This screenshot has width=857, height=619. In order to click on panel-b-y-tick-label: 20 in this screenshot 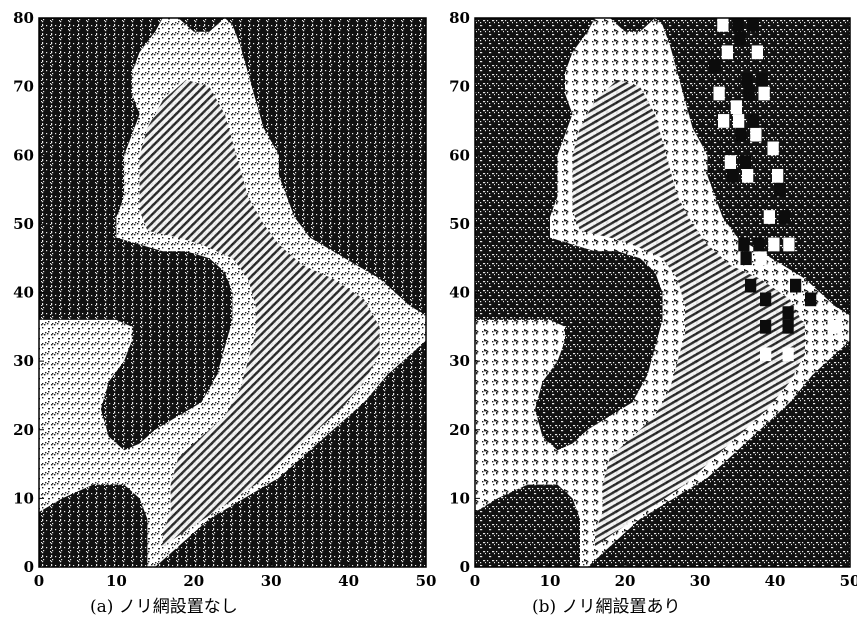, I will do `click(459, 430)`.